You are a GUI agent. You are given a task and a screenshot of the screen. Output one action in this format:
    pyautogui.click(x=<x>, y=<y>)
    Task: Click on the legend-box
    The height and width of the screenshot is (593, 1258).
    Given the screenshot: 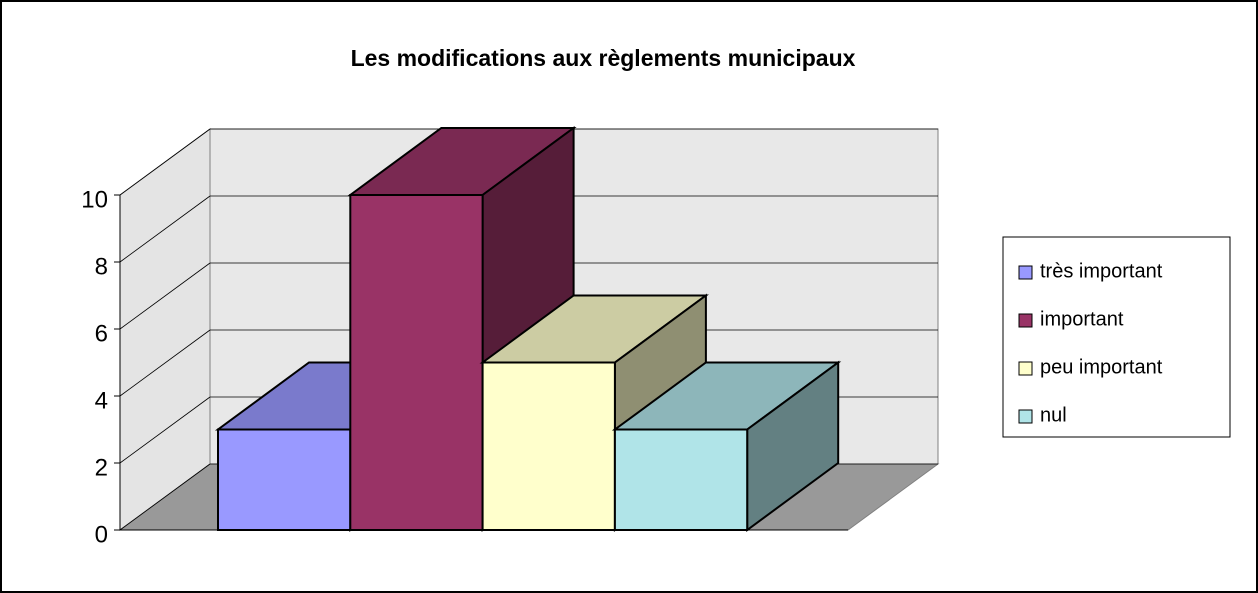 What is the action you would take?
    pyautogui.click(x=1116, y=337)
    